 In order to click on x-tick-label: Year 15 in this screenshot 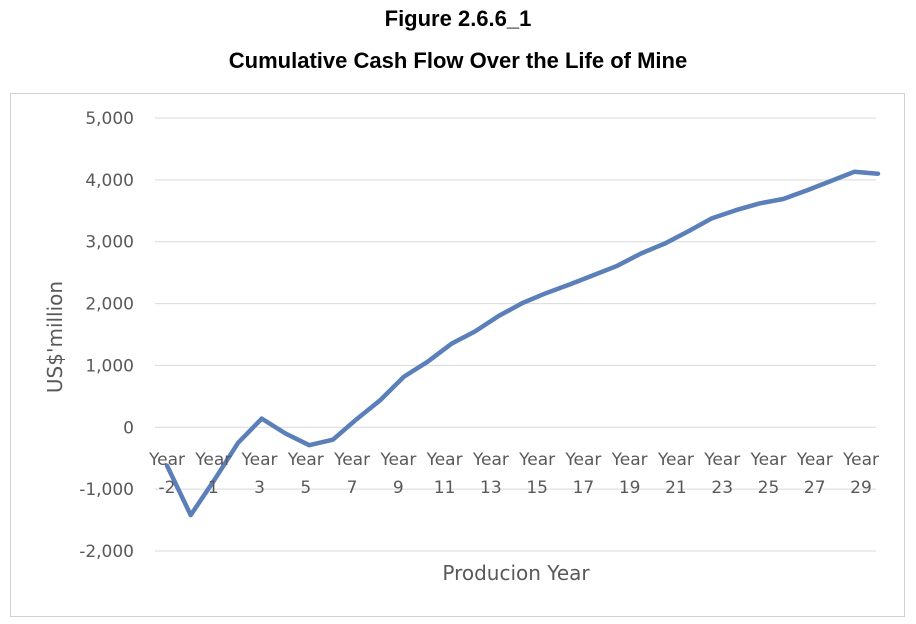, I will do `click(536, 474)`.